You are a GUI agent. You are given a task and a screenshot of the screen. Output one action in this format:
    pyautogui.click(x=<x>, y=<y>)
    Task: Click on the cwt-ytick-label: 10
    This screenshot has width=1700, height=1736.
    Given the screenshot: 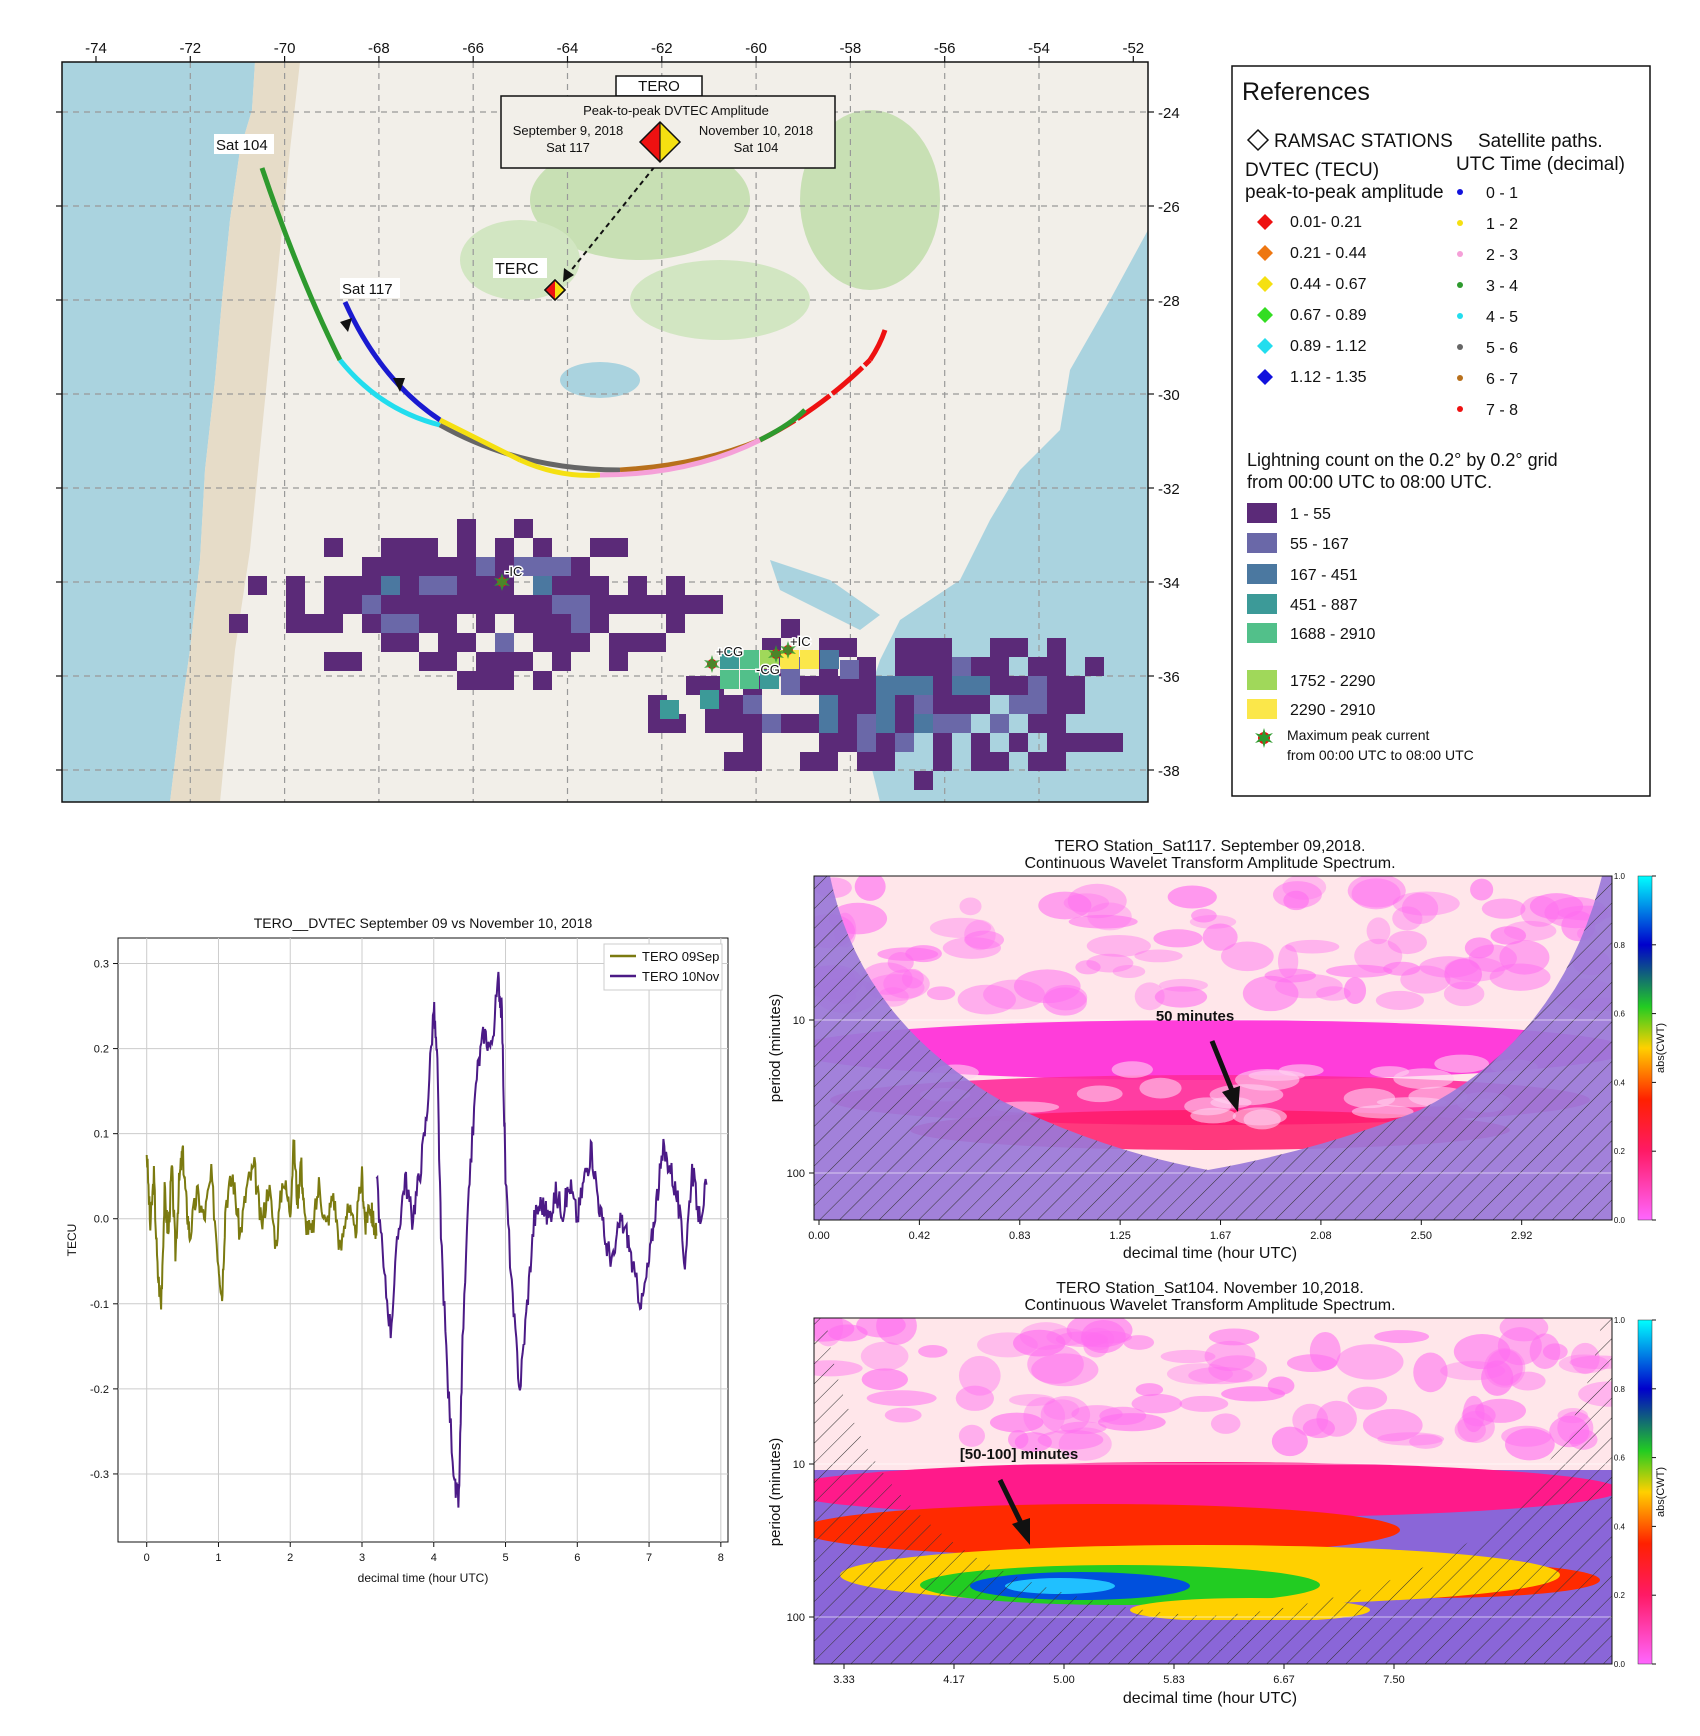 What is the action you would take?
    pyautogui.click(x=799, y=1021)
    